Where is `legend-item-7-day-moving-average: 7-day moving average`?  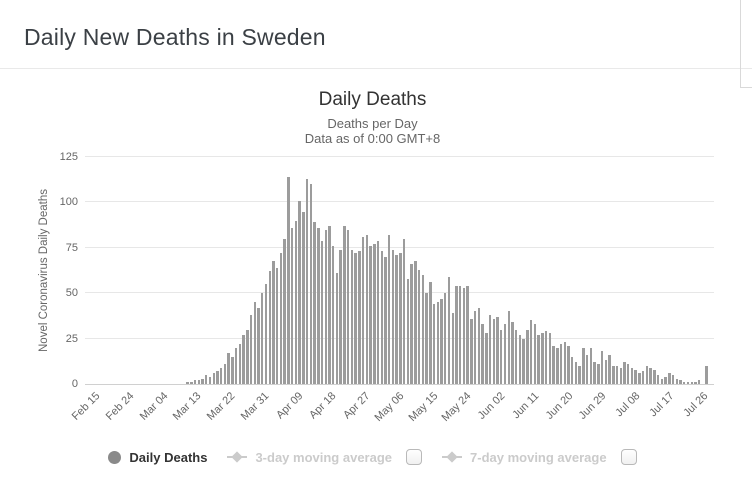 legend-item-7-day-moving-average: 7-day moving average is located at coordinates (524, 457).